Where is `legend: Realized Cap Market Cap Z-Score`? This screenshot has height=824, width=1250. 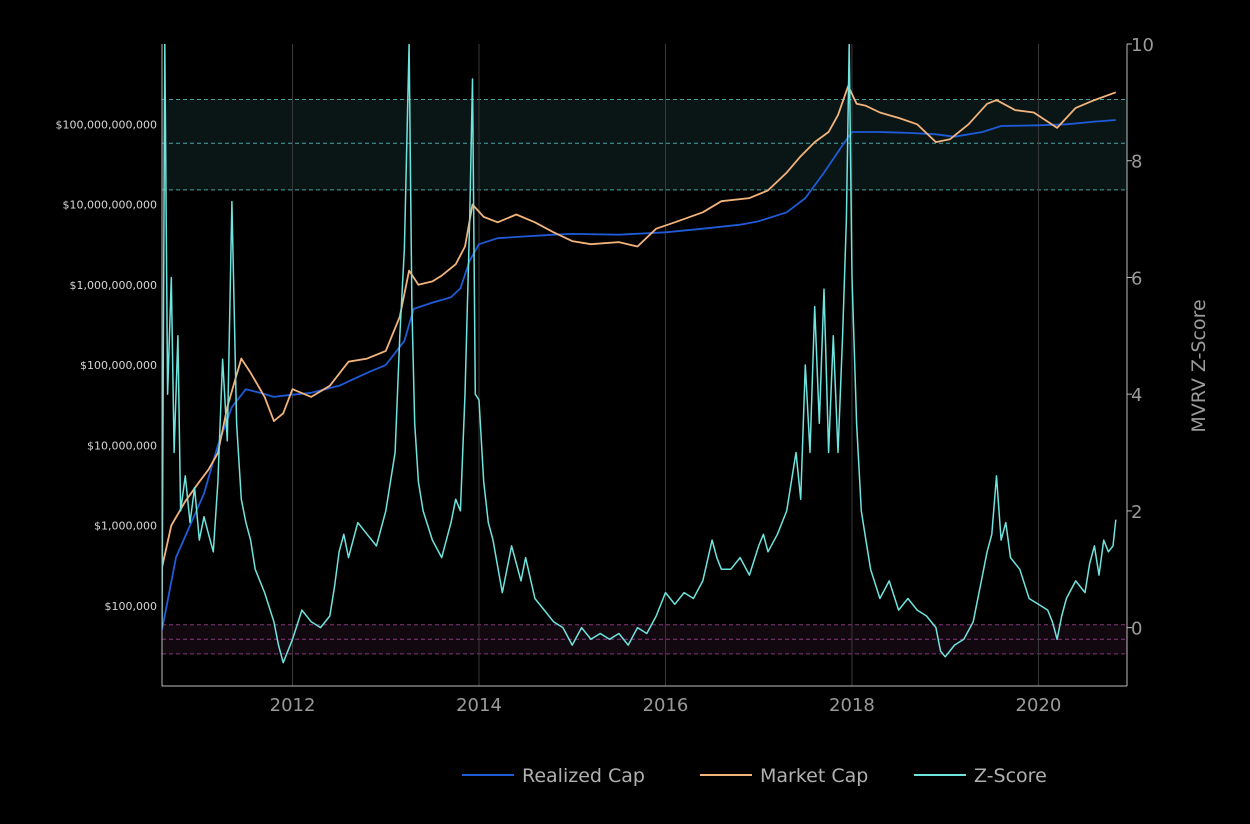
legend: Realized Cap Market Cap Z-Score is located at coordinates (754, 776).